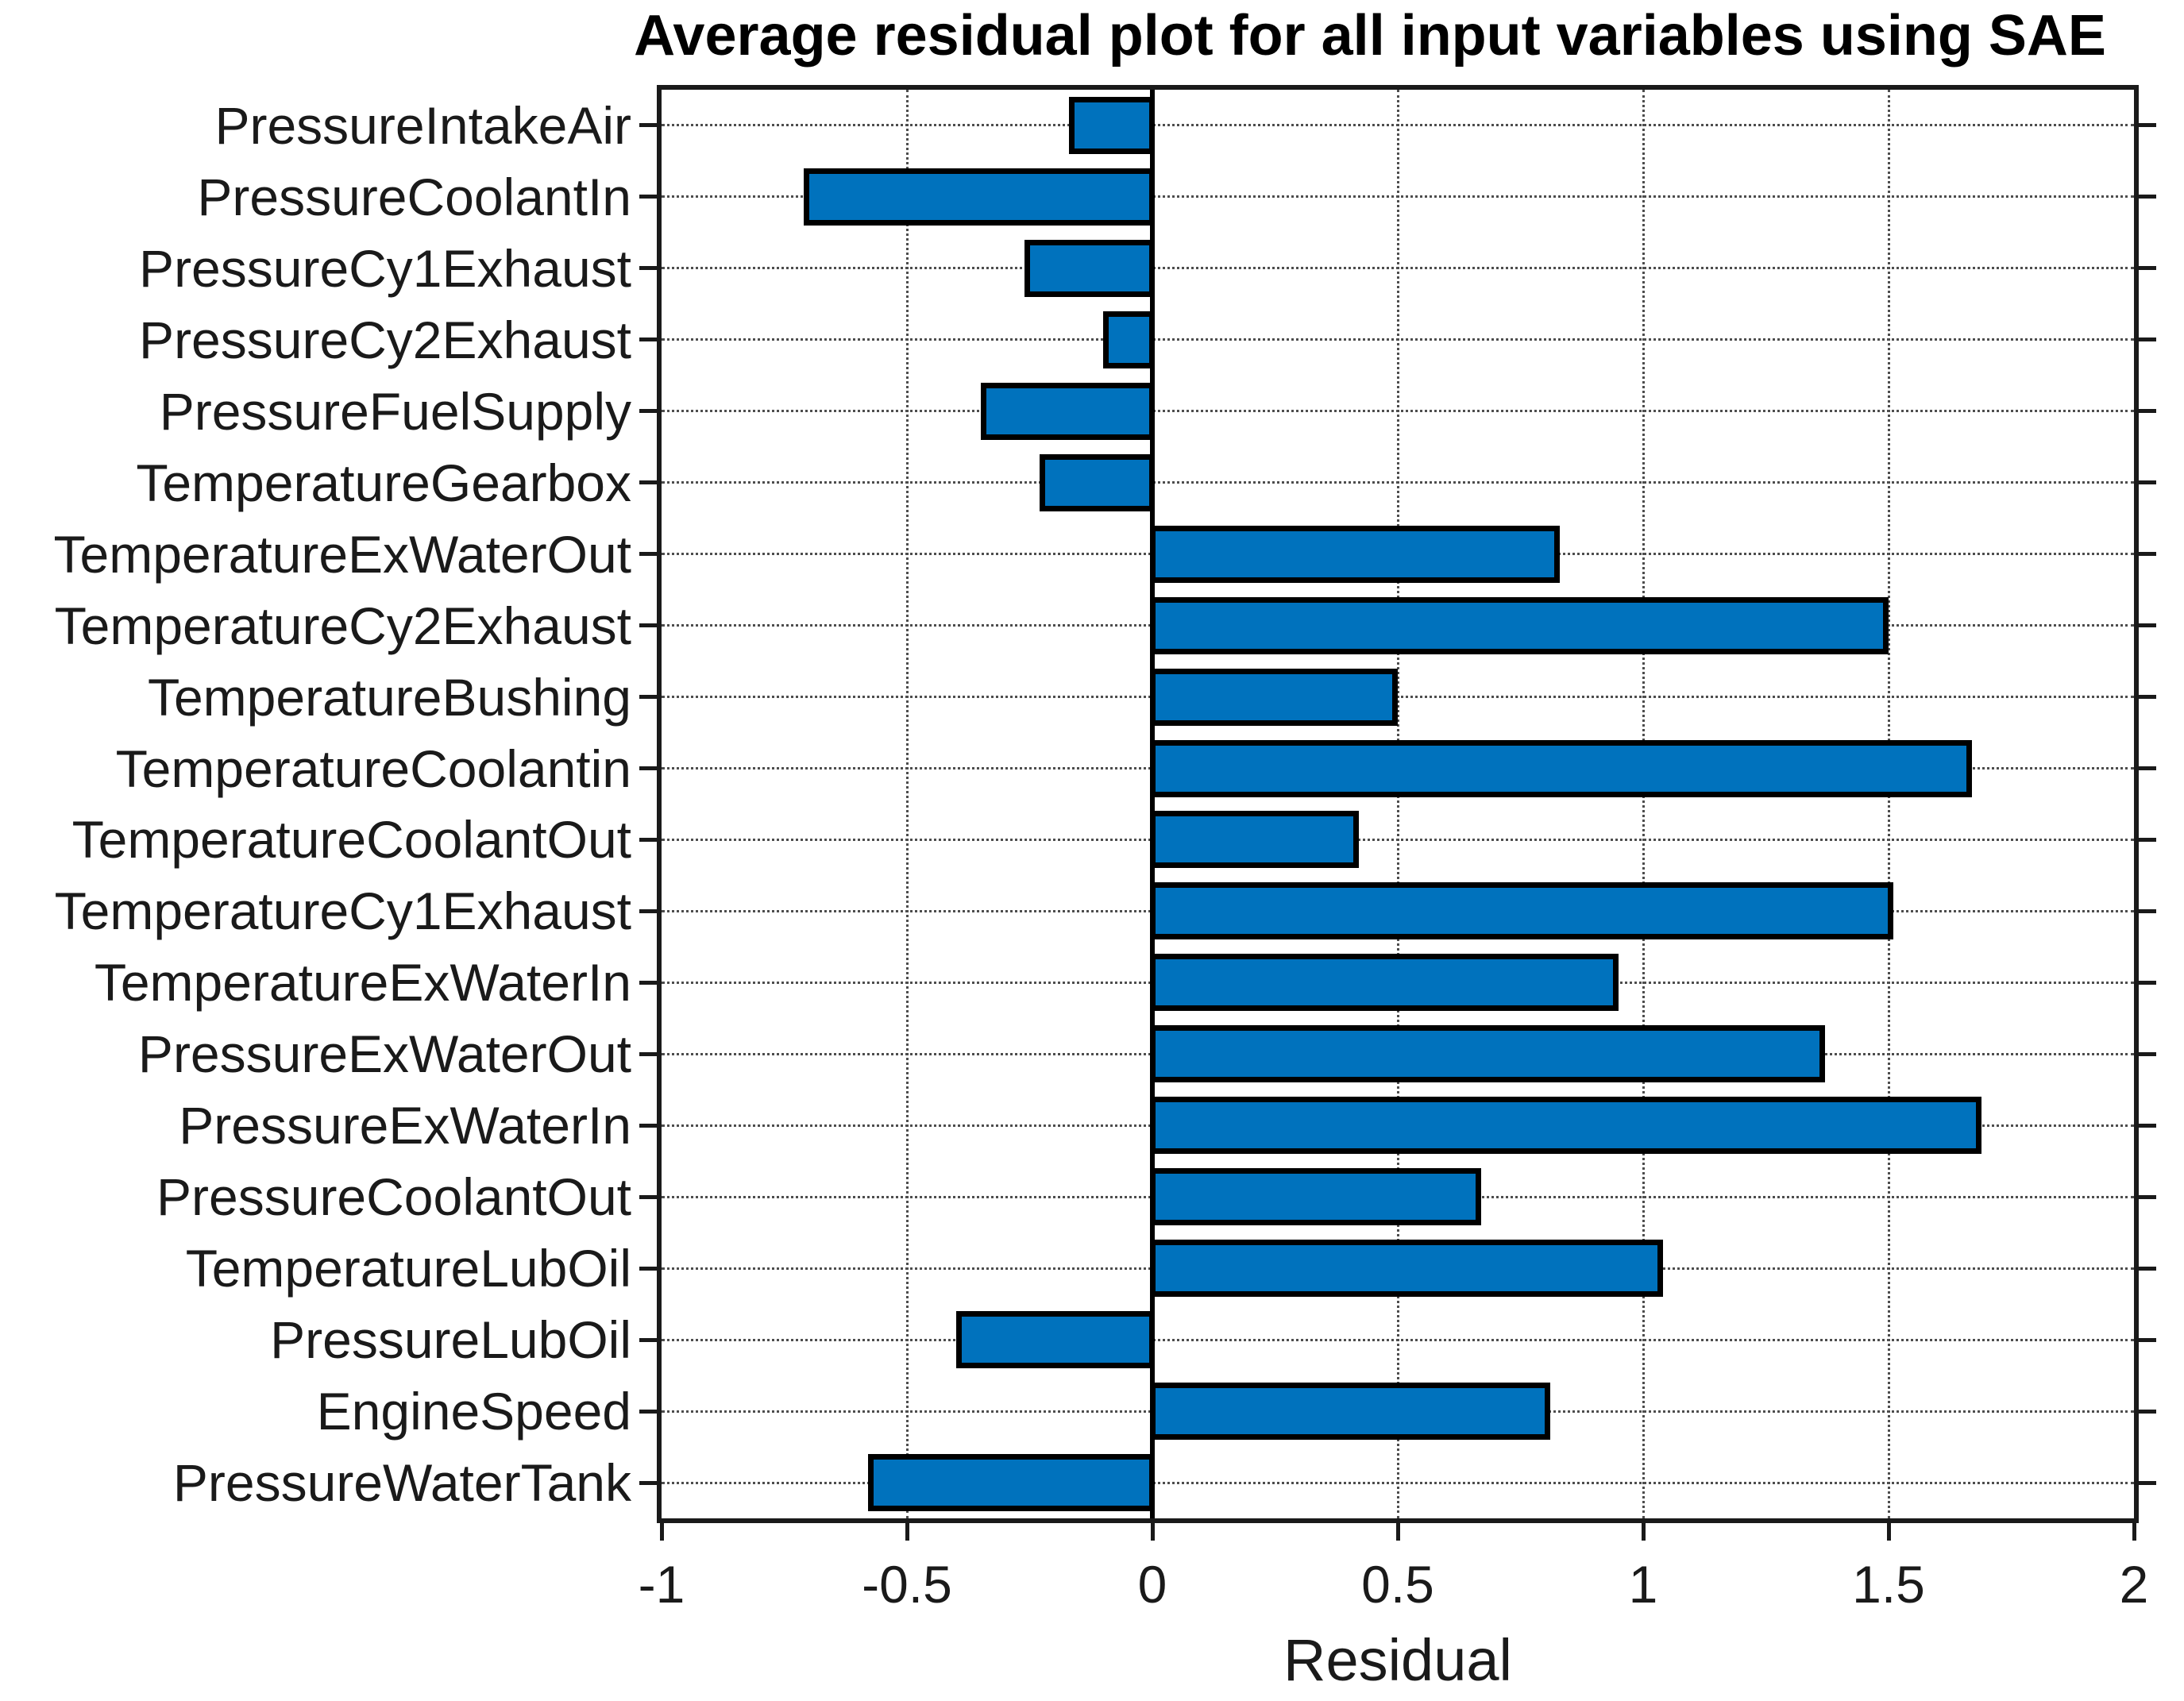  I want to click on y-axis-tick-label: PressureLubOil, so click(450, 1340).